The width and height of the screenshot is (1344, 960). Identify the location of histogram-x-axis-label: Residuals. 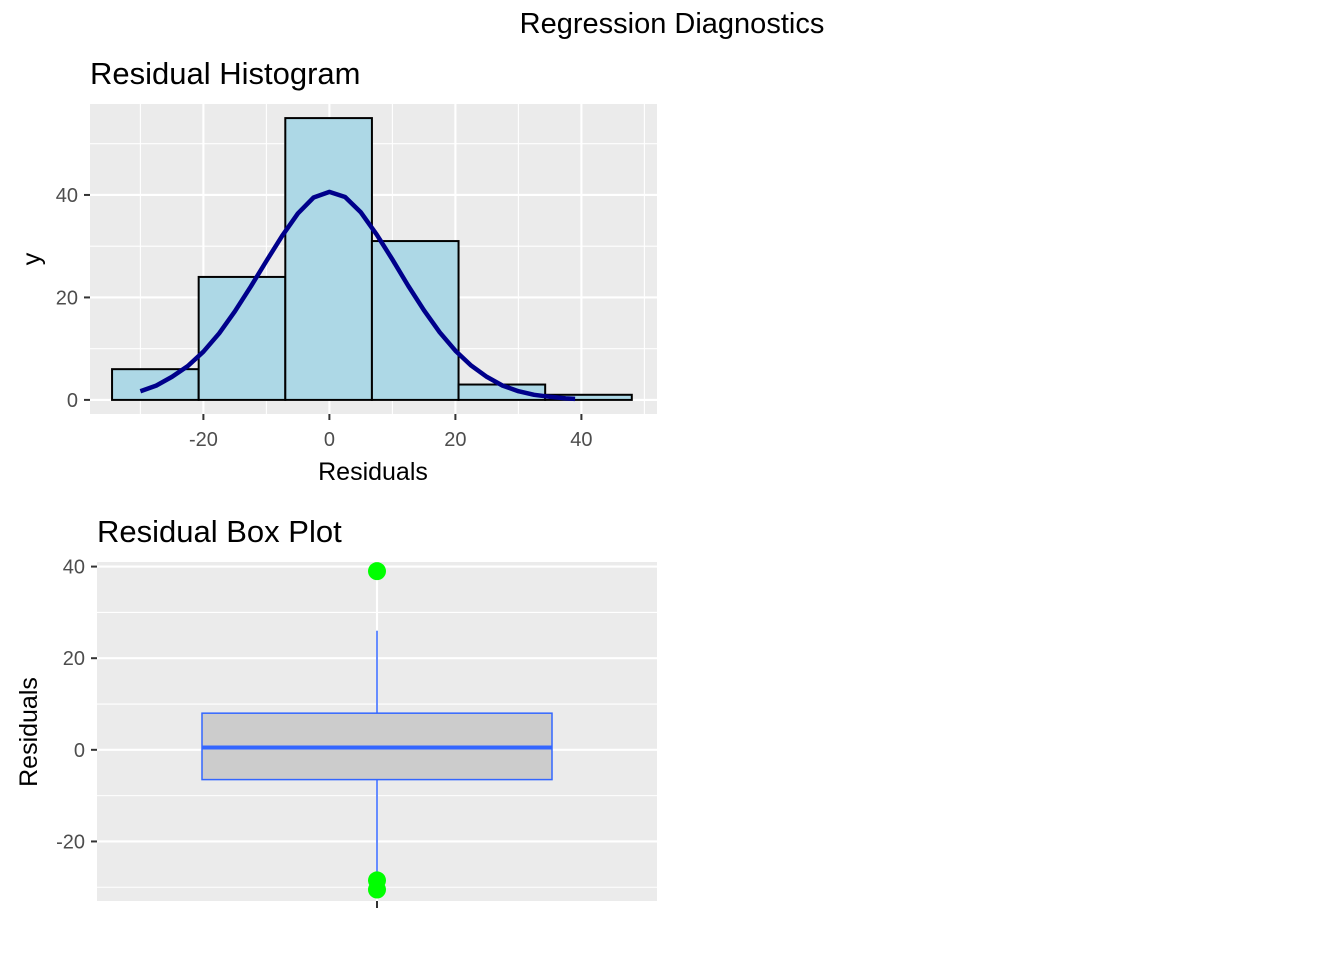
(373, 472).